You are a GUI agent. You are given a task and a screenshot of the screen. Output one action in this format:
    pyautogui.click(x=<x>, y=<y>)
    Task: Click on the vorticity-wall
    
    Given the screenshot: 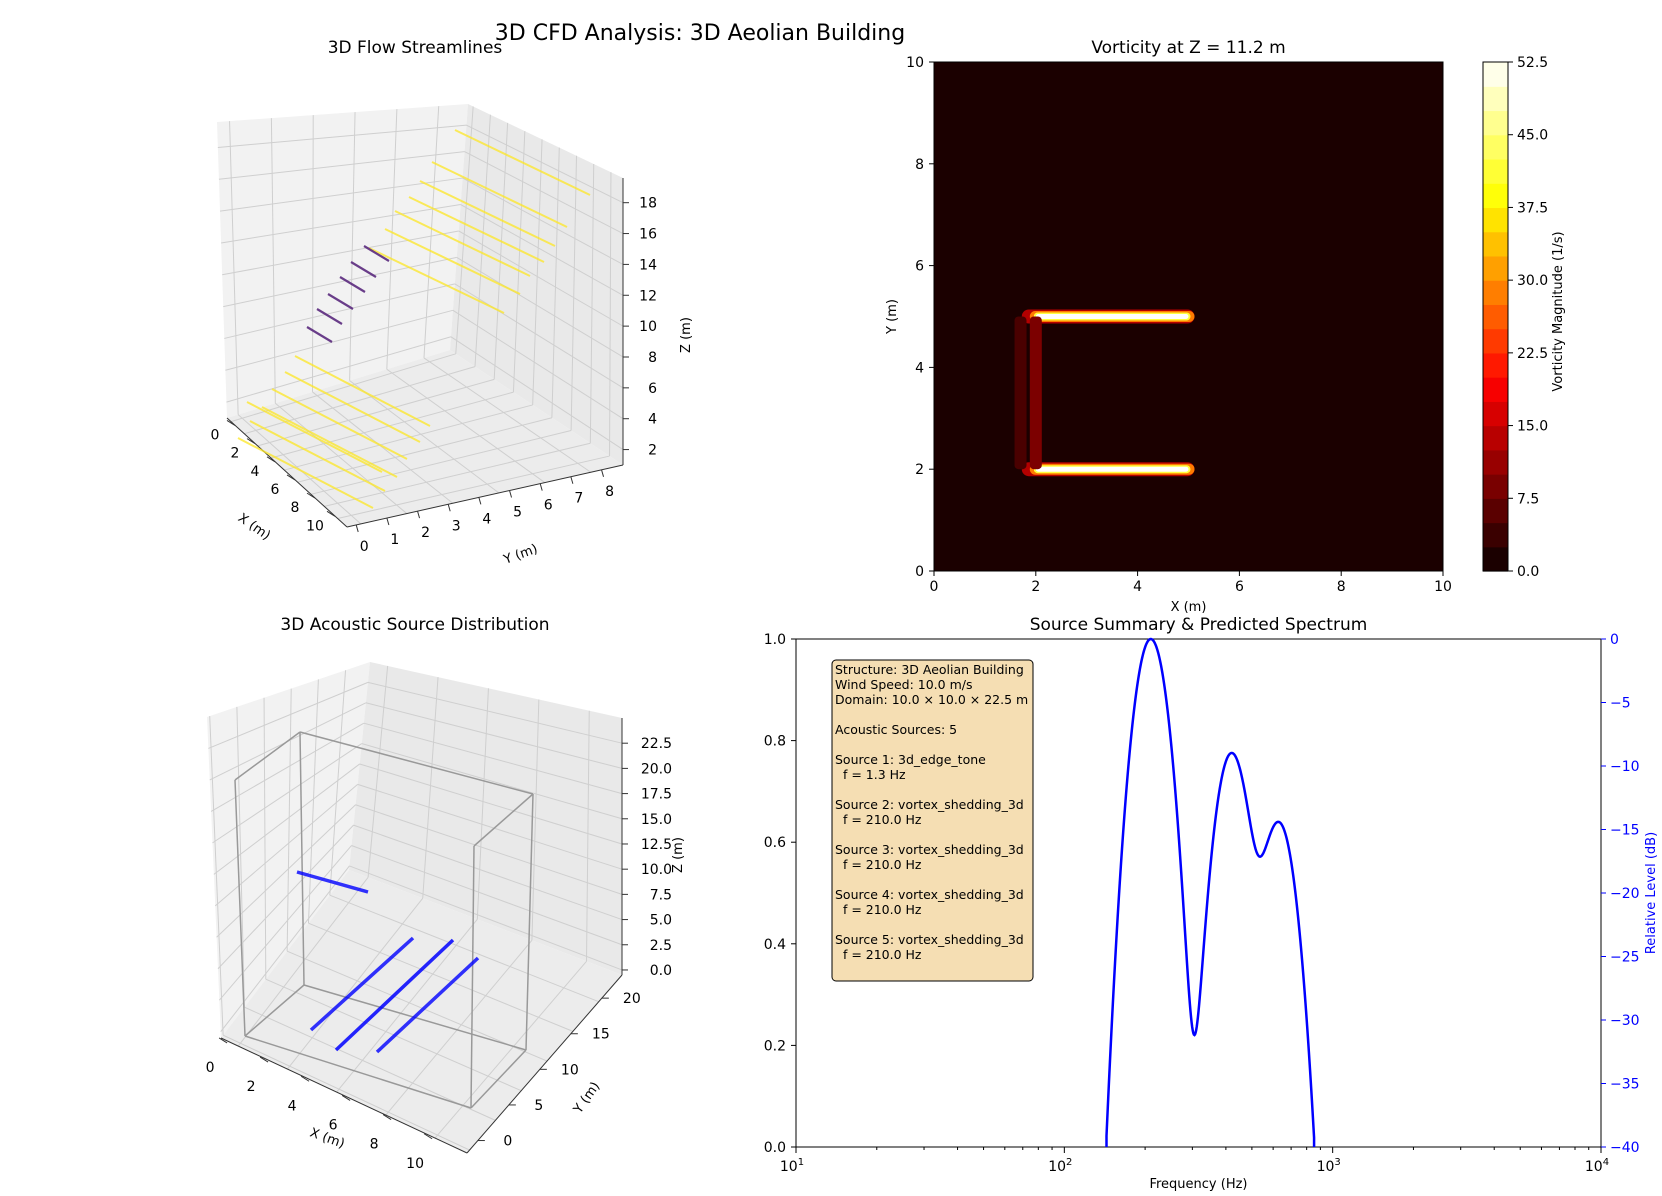 What is the action you would take?
    pyautogui.click(x=1020, y=393)
    